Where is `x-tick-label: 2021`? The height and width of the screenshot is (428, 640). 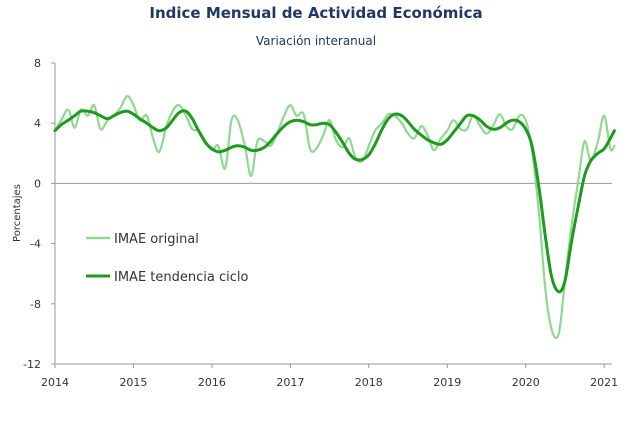 x-tick-label: 2021 is located at coordinates (604, 382).